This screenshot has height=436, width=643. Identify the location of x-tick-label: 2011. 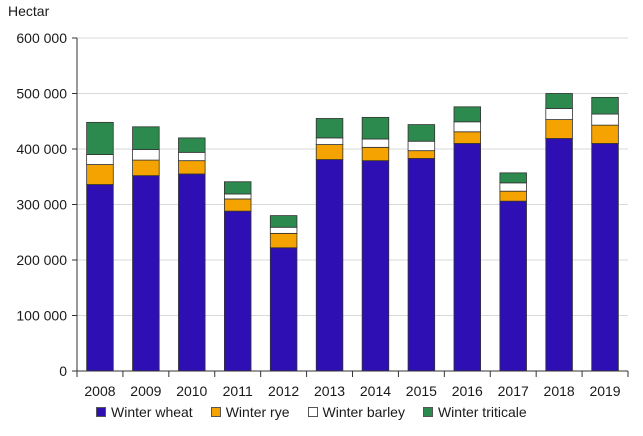
(238, 391).